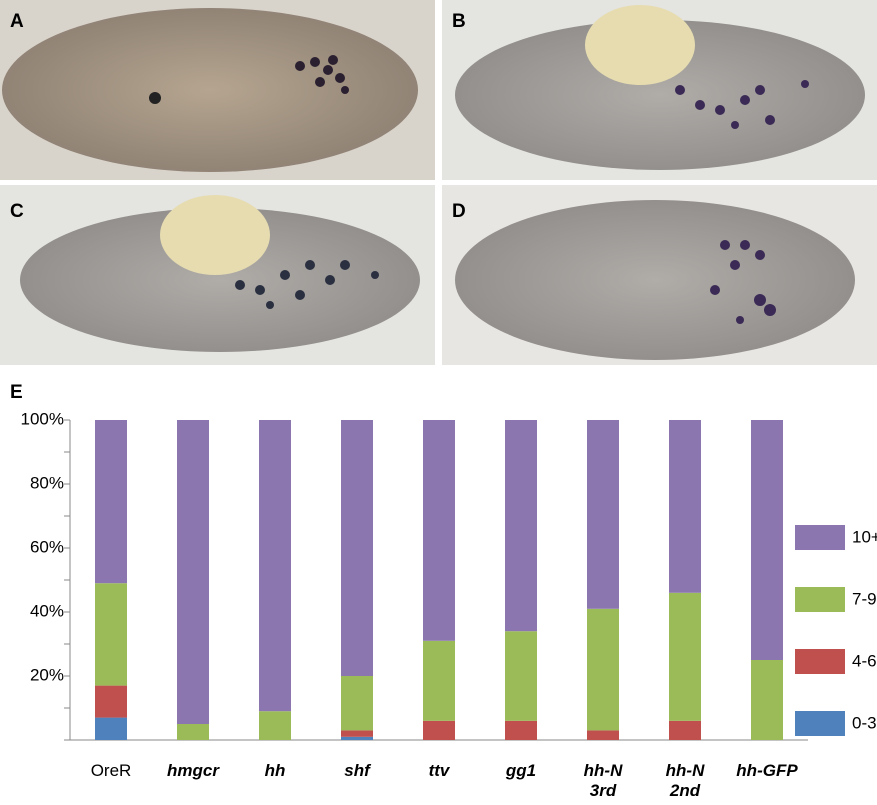 Image resolution: width=877 pixels, height=805 pixels. I want to click on photo-d, so click(659, 275).